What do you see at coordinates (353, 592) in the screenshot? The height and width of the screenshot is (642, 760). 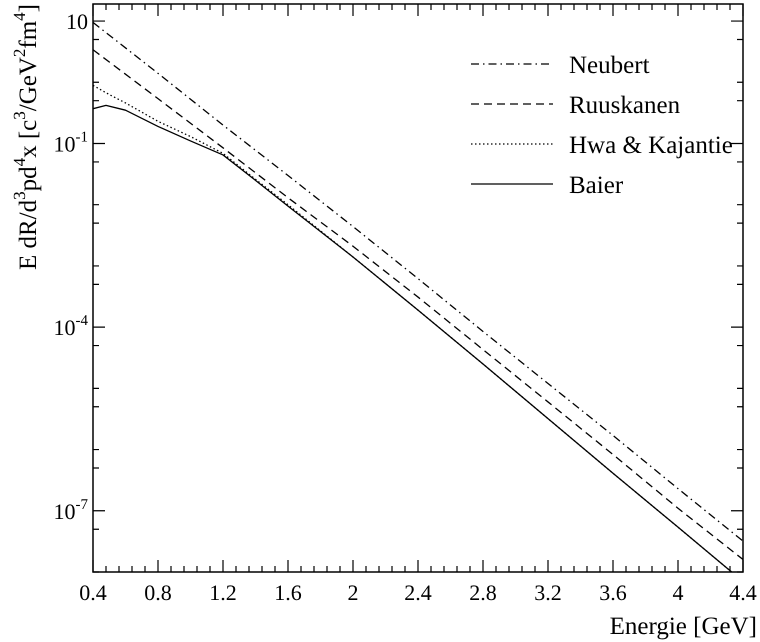 I see `x-tick-label: 2` at bounding box center [353, 592].